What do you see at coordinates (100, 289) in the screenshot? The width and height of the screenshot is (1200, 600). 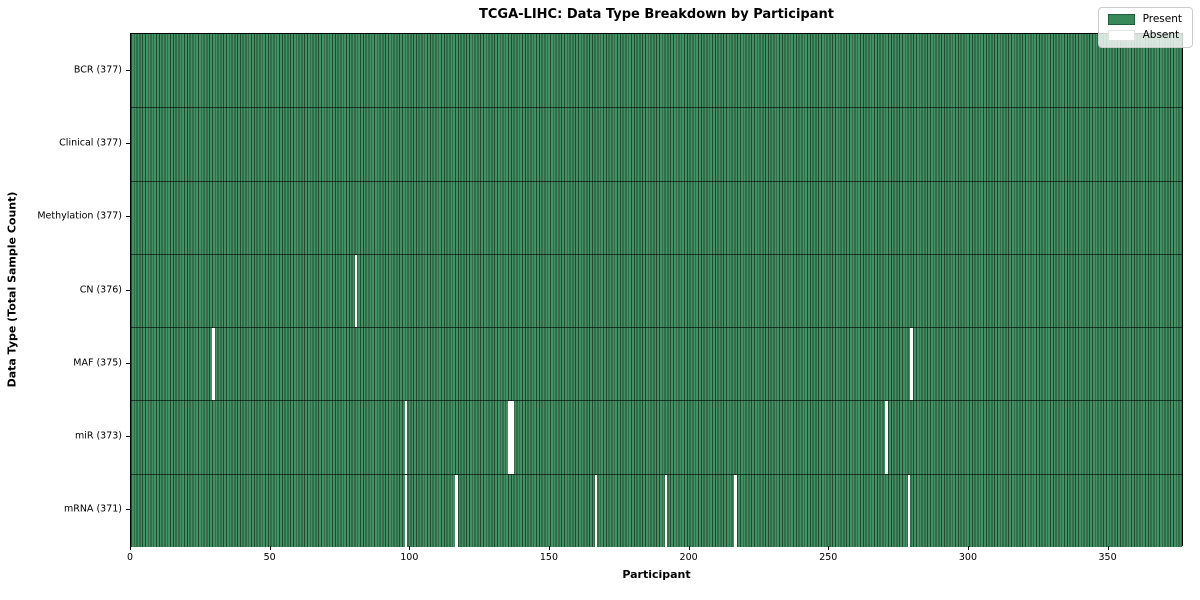 I see `y-tick-label-CN: CN (376)` at bounding box center [100, 289].